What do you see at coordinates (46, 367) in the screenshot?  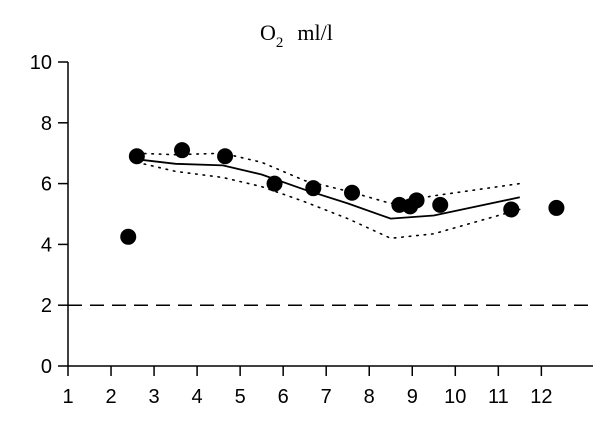 I see `y-tick-label: 0` at bounding box center [46, 367].